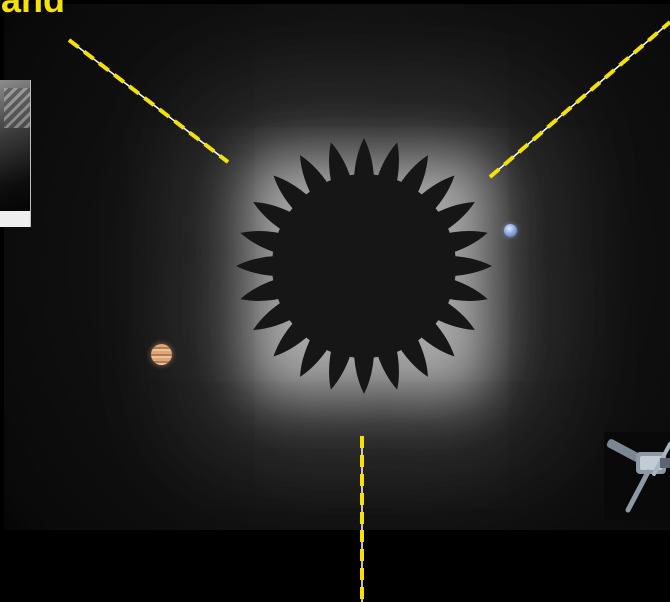 This screenshot has height=602, width=670. Describe the element at coordinates (579, 99) in the screenshot. I see `beam-upper-right-dashes` at that location.